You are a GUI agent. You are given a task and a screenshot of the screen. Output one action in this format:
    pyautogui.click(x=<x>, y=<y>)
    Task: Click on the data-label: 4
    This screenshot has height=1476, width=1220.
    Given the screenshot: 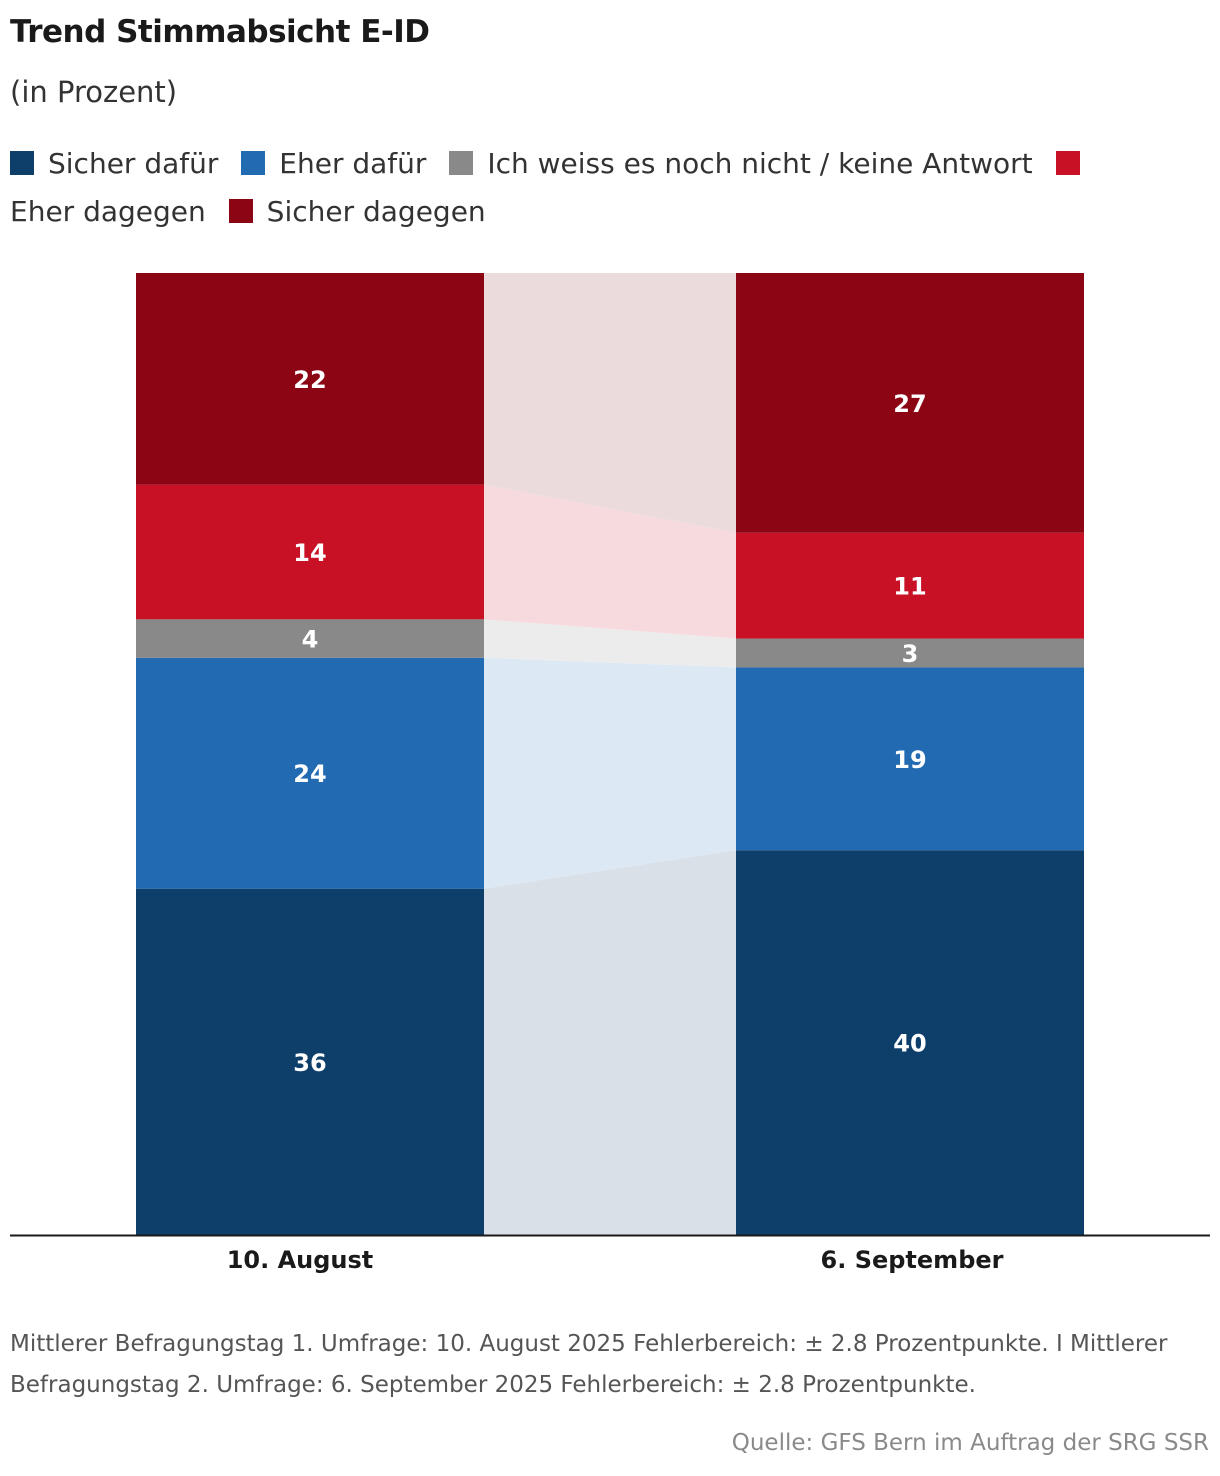 What is the action you would take?
    pyautogui.click(x=310, y=640)
    